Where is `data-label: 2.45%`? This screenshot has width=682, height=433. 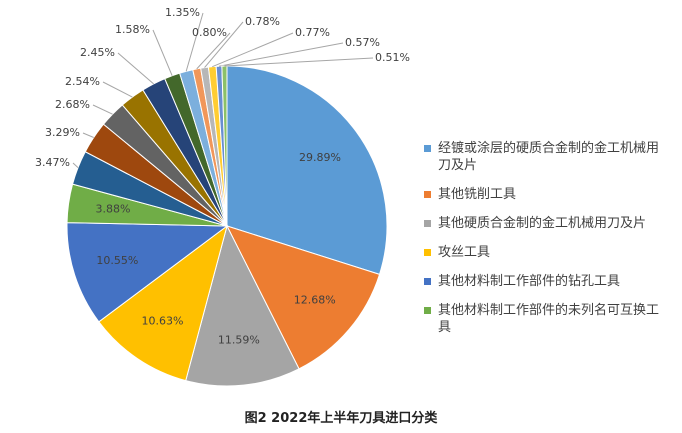
data-label: 2.45% is located at coordinates (97, 52).